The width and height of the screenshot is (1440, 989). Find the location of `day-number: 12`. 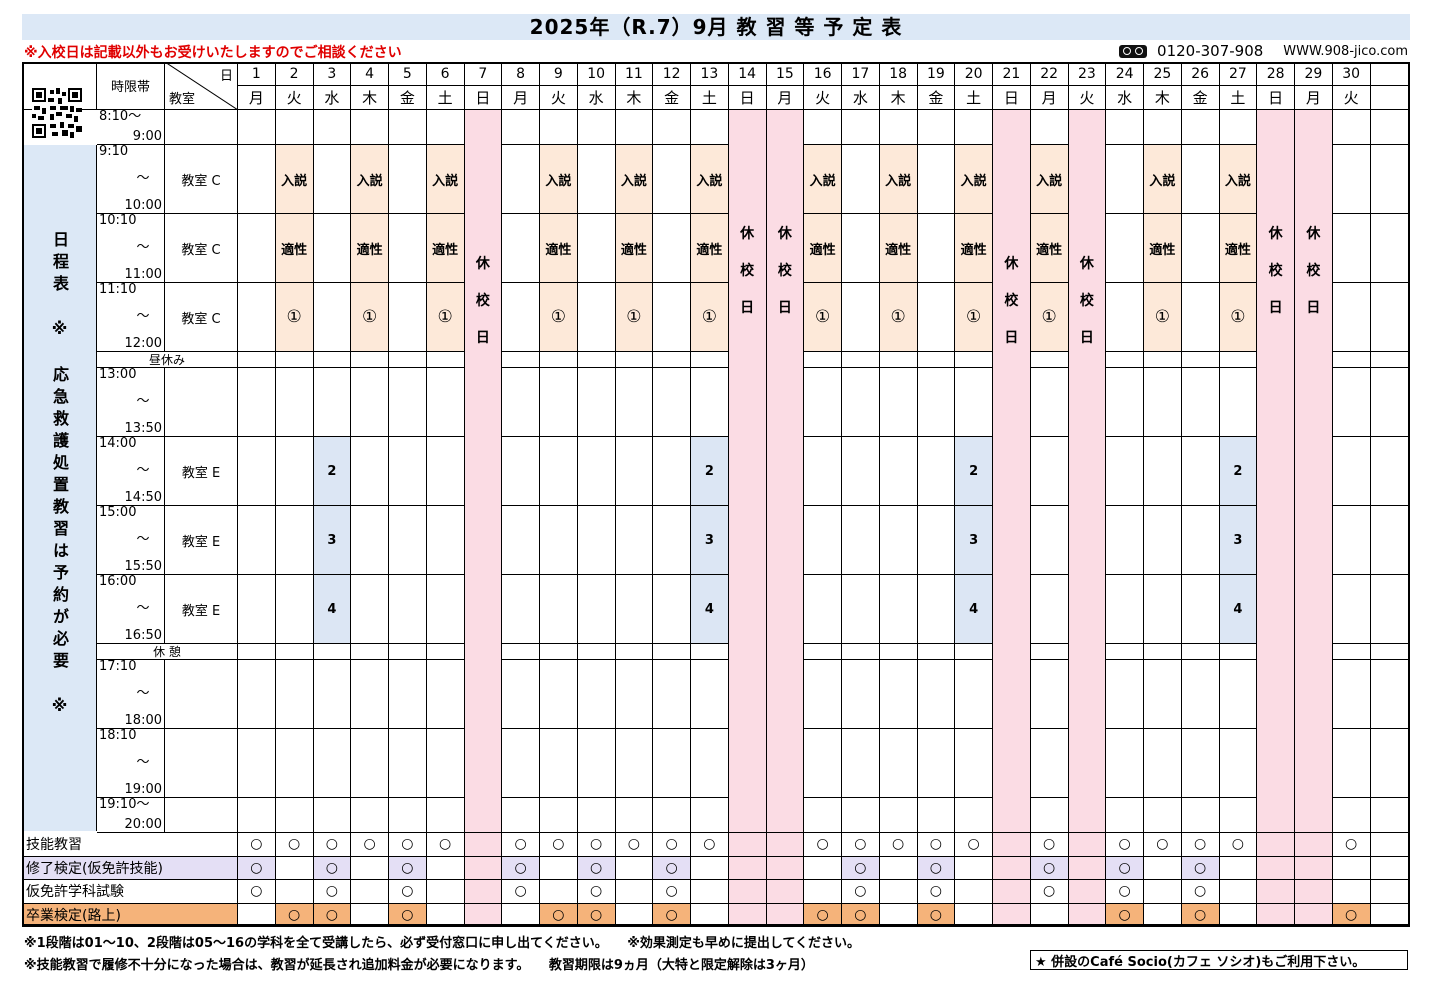

day-number: 12 is located at coordinates (672, 74).